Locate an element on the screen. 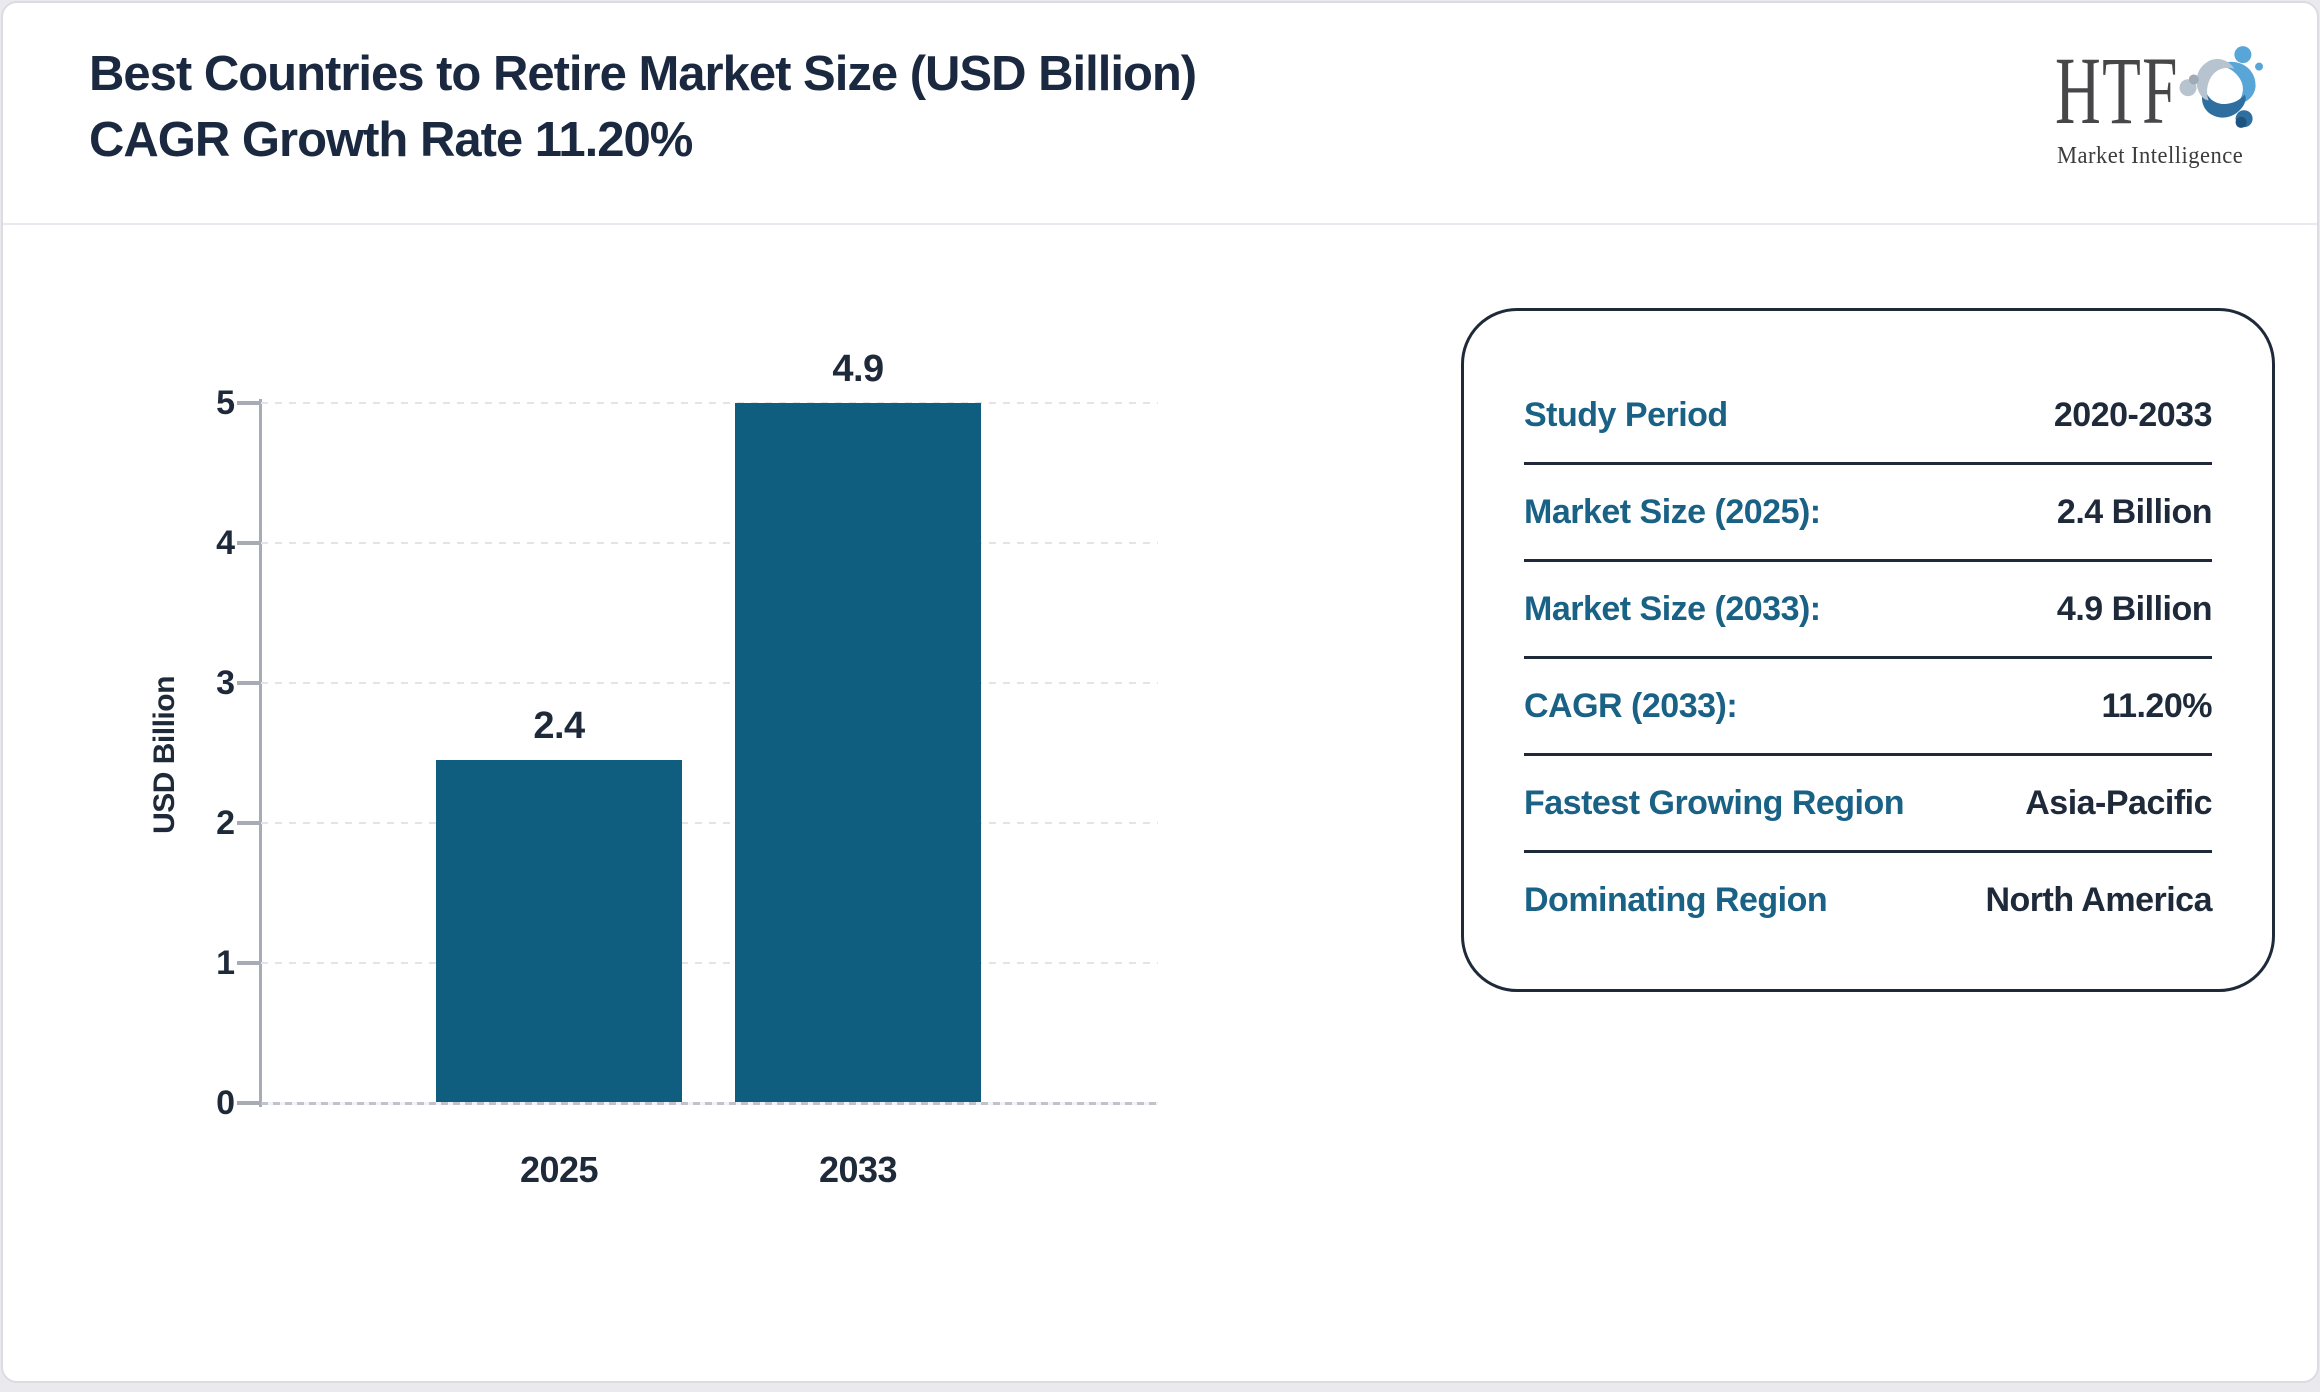  y-tick-label: 0 is located at coordinates (225, 1103).